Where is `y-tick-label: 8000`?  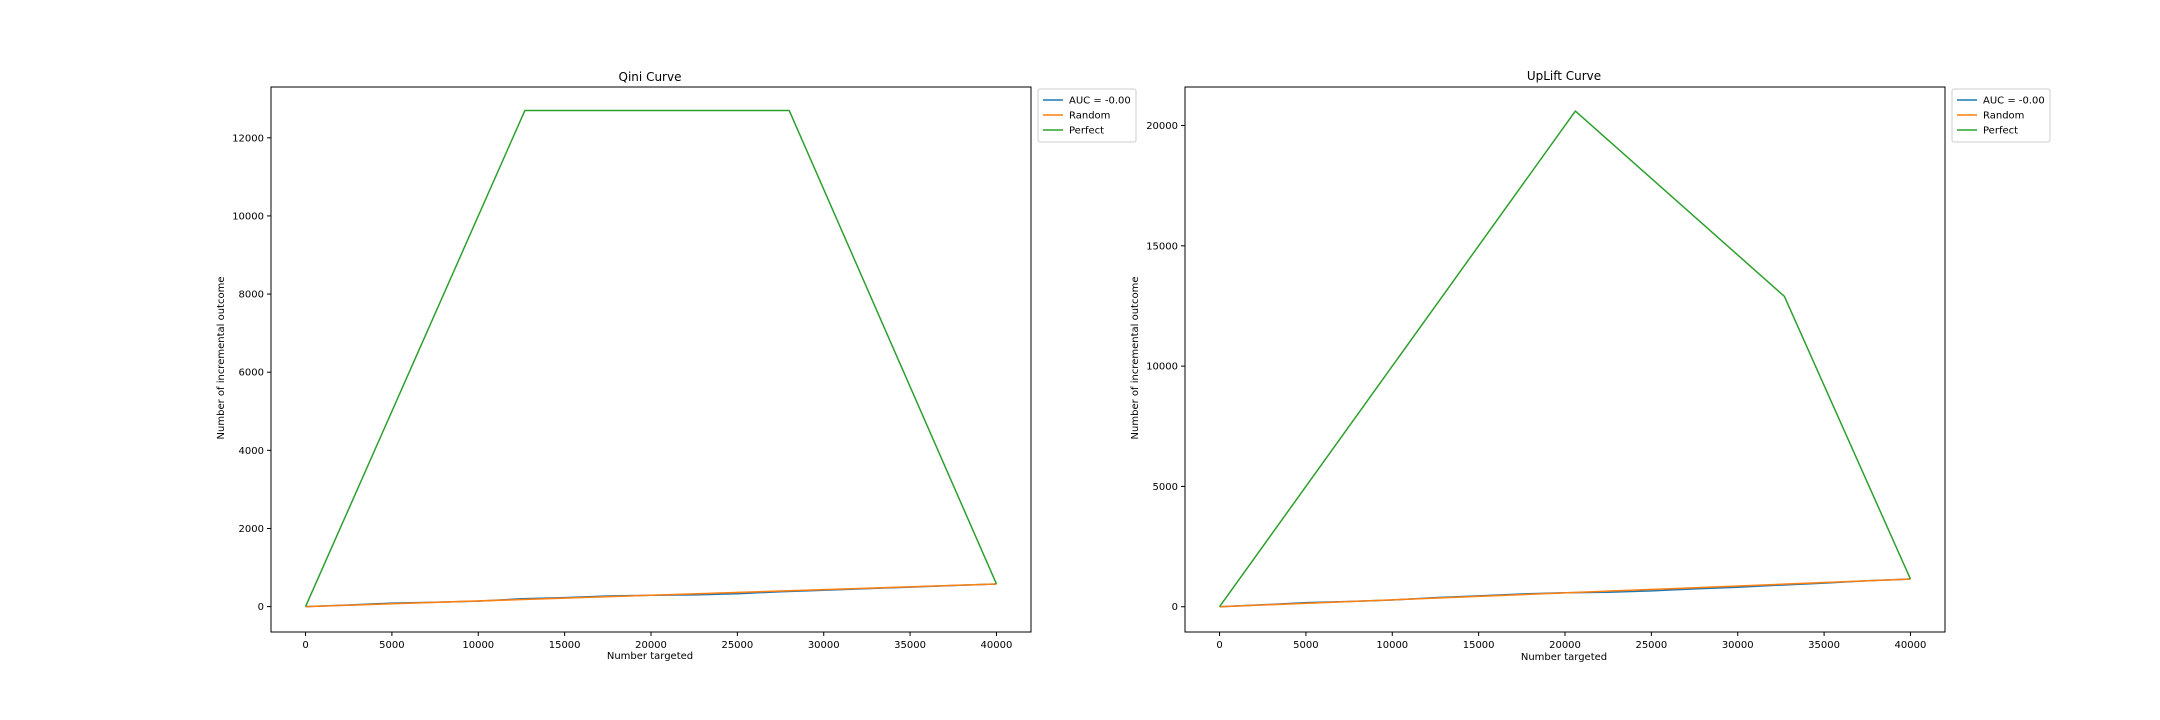
y-tick-label: 8000 is located at coordinates (251, 295).